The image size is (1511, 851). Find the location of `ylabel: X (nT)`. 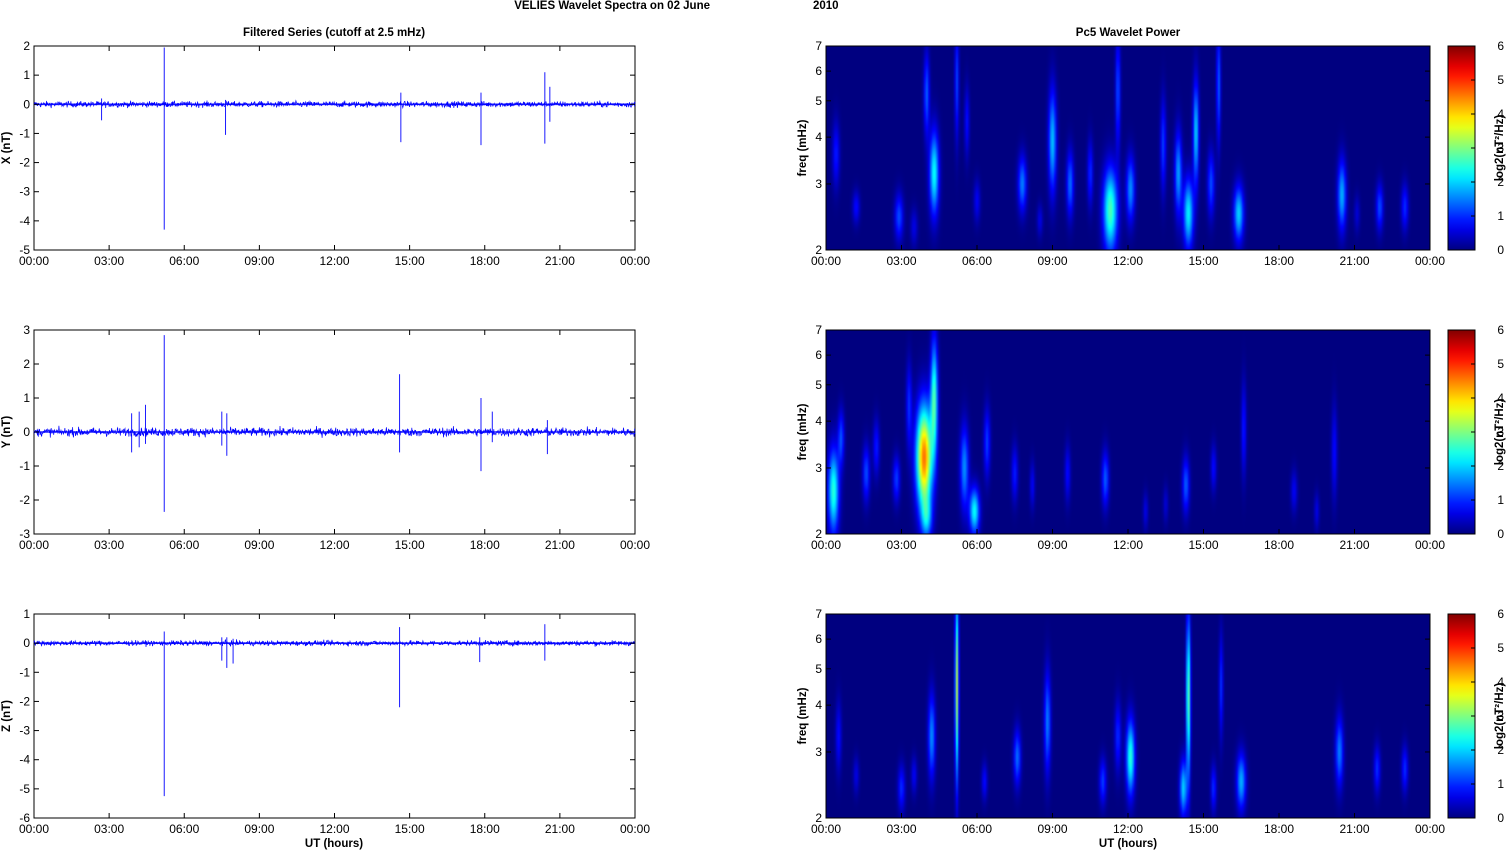

ylabel: X (nT) is located at coordinates (7, 148).